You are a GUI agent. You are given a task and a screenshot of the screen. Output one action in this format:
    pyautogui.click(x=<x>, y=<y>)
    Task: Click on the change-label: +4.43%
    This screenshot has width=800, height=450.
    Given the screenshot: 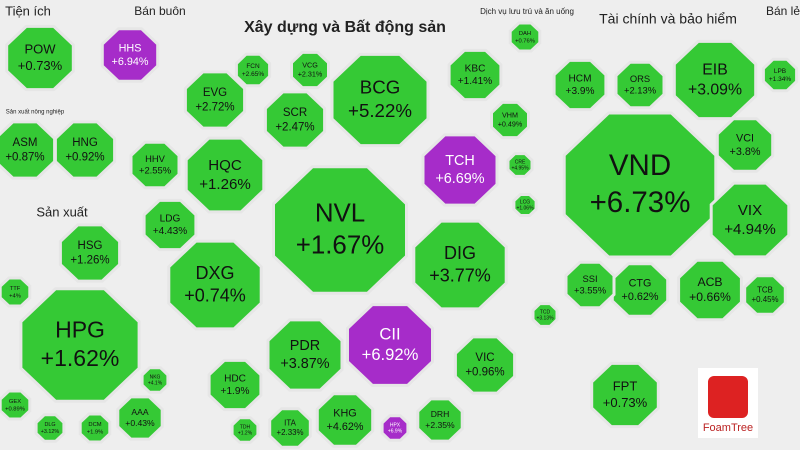 What is the action you would take?
    pyautogui.click(x=170, y=231)
    